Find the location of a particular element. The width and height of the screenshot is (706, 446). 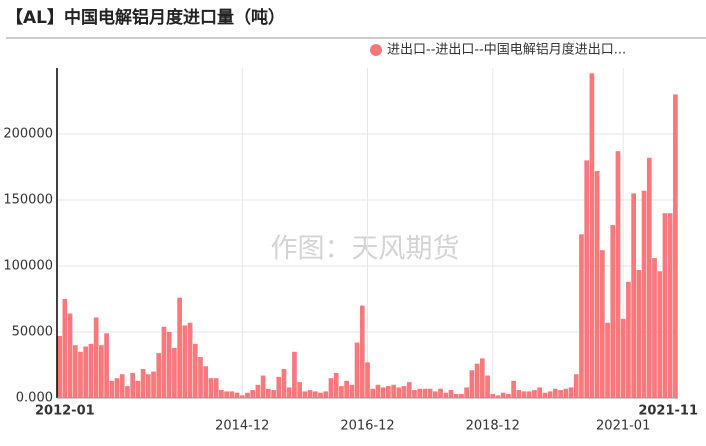

y-tick-label: 200000 is located at coordinates (28, 134).